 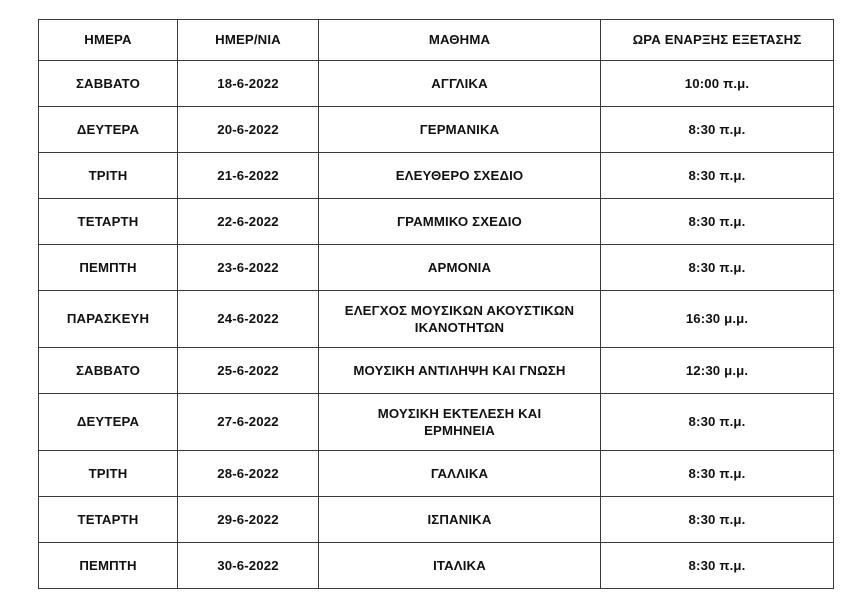 I want to click on cell-subject-line-1: ΜΟΥΣΙΚΗ ΕΚΤΕΛΕΣΗ ΚΑΙ, so click(x=459, y=413).